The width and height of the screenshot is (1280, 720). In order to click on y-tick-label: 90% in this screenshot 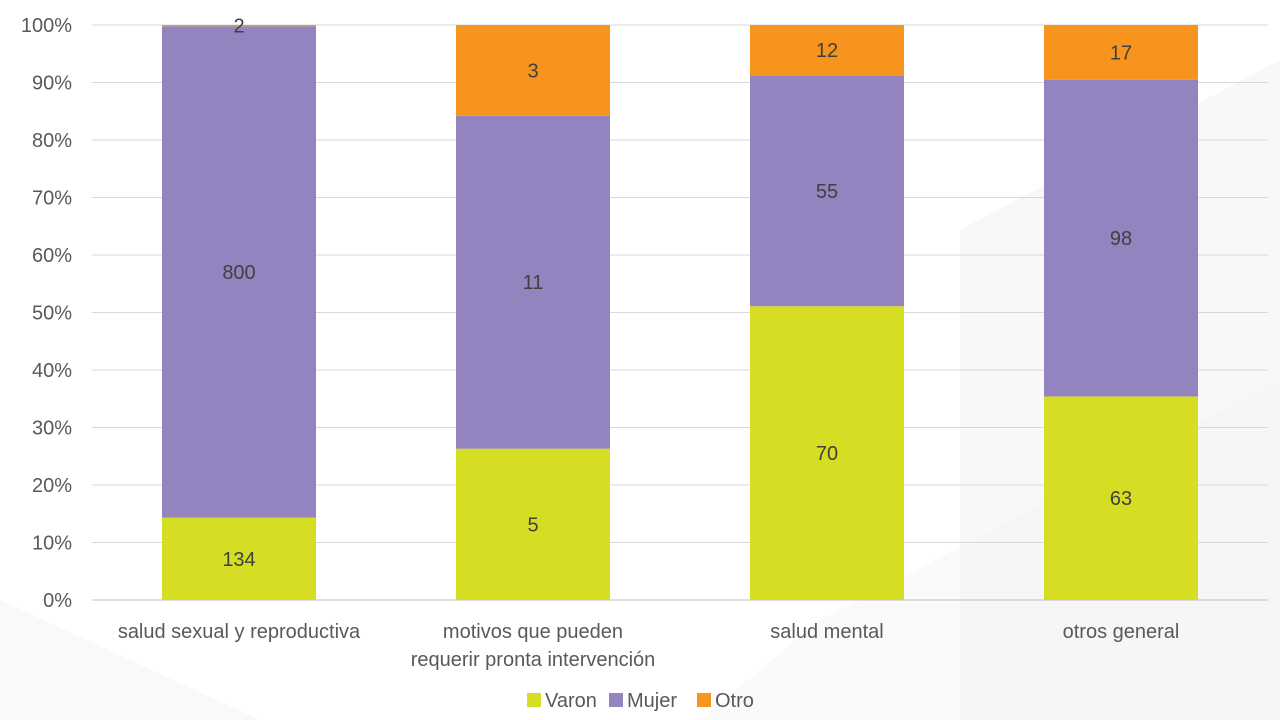, I will do `click(52, 84)`.